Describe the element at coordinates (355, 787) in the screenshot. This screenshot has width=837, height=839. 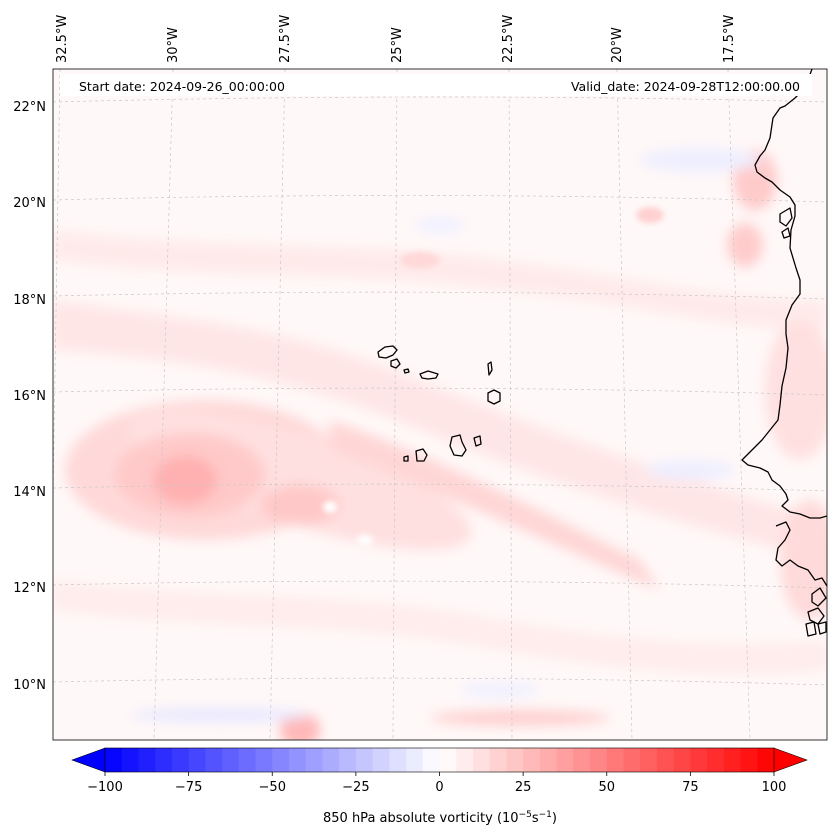
I see `colorbar-tick-label: −25` at that location.